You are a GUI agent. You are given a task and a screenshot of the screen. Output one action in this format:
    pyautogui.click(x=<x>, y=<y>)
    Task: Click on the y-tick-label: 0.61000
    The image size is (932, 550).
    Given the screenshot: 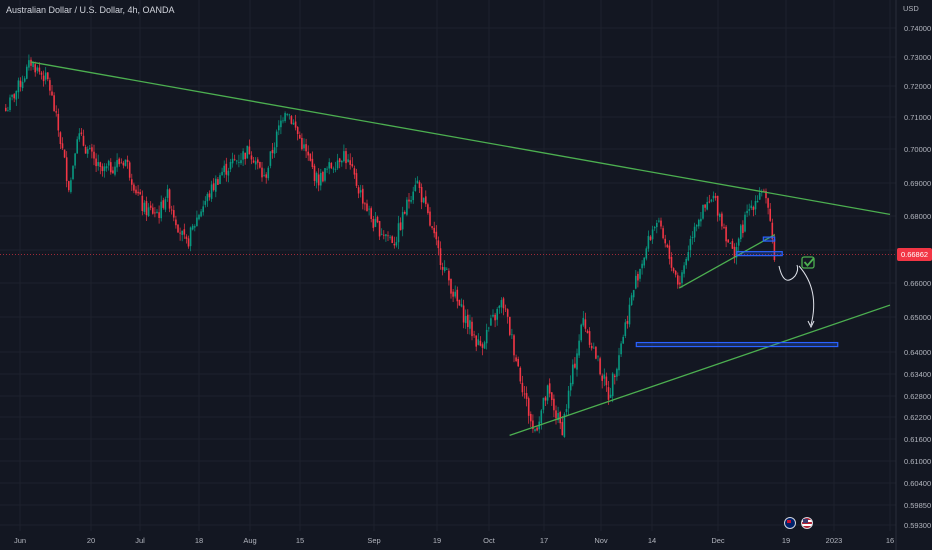 What is the action you would take?
    pyautogui.click(x=917, y=461)
    